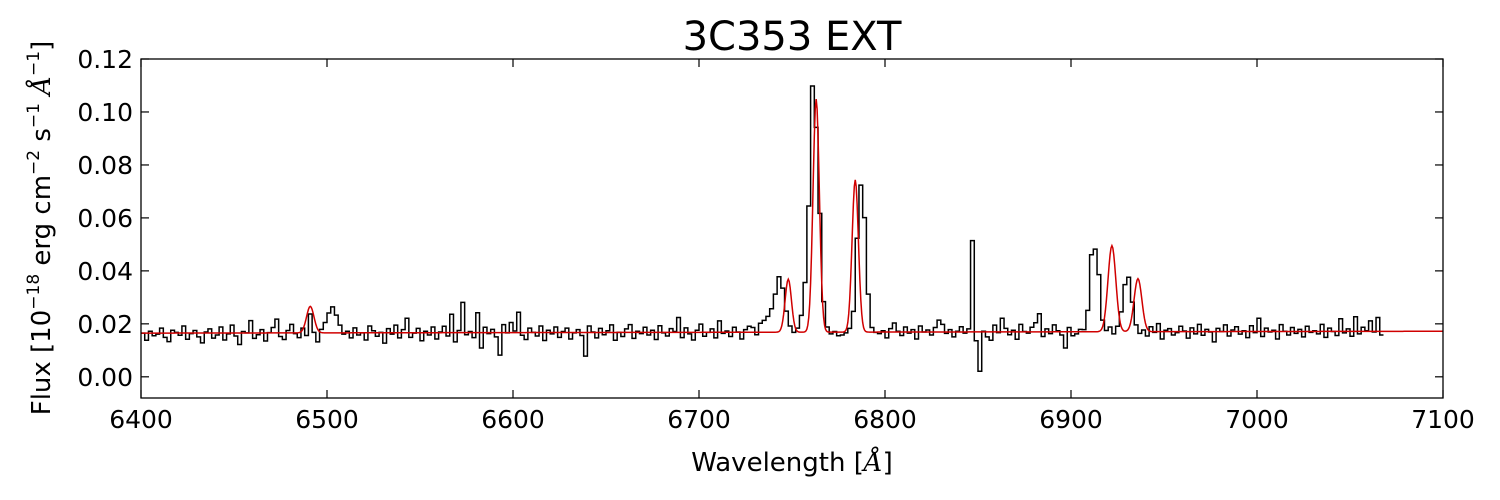 This screenshot has height=500, width=1500. What do you see at coordinates (105, 218) in the screenshot?
I see `y-tick-label: 0.06` at bounding box center [105, 218].